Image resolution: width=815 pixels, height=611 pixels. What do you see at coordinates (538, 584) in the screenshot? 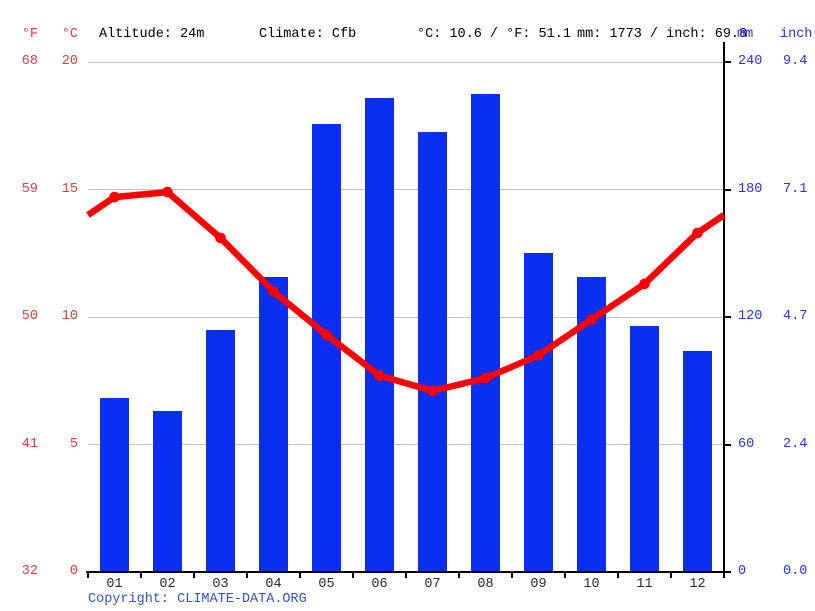
I see `month-label-09: 09` at bounding box center [538, 584].